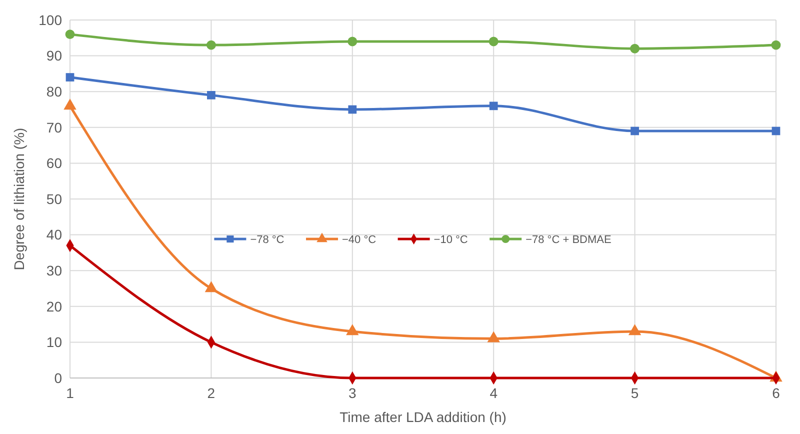 This screenshot has width=800, height=434. Describe the element at coordinates (54, 270) in the screenshot. I see `y-tick-label: 30` at that location.